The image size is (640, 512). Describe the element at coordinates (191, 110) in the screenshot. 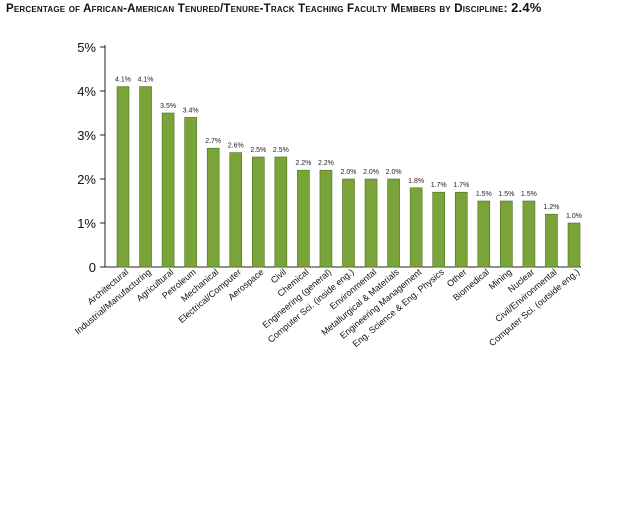

I see `bar-value-label: 3.4%` at that location.